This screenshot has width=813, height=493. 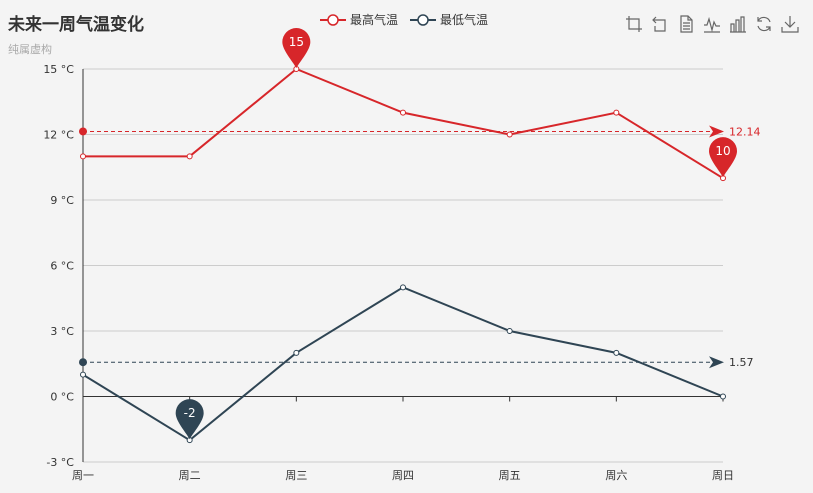 What do you see at coordinates (62, 200) in the screenshot?
I see `y-tick-label: 9 °C` at bounding box center [62, 200].